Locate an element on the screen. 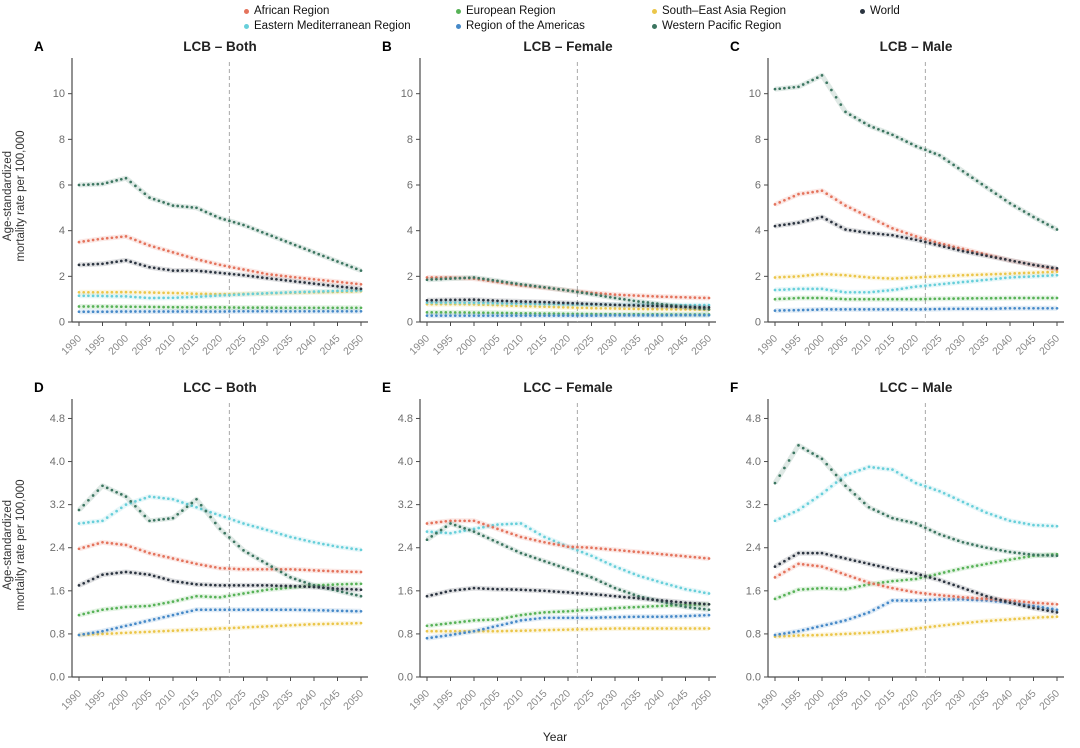  legend-label: African Region is located at coordinates (292, 11).